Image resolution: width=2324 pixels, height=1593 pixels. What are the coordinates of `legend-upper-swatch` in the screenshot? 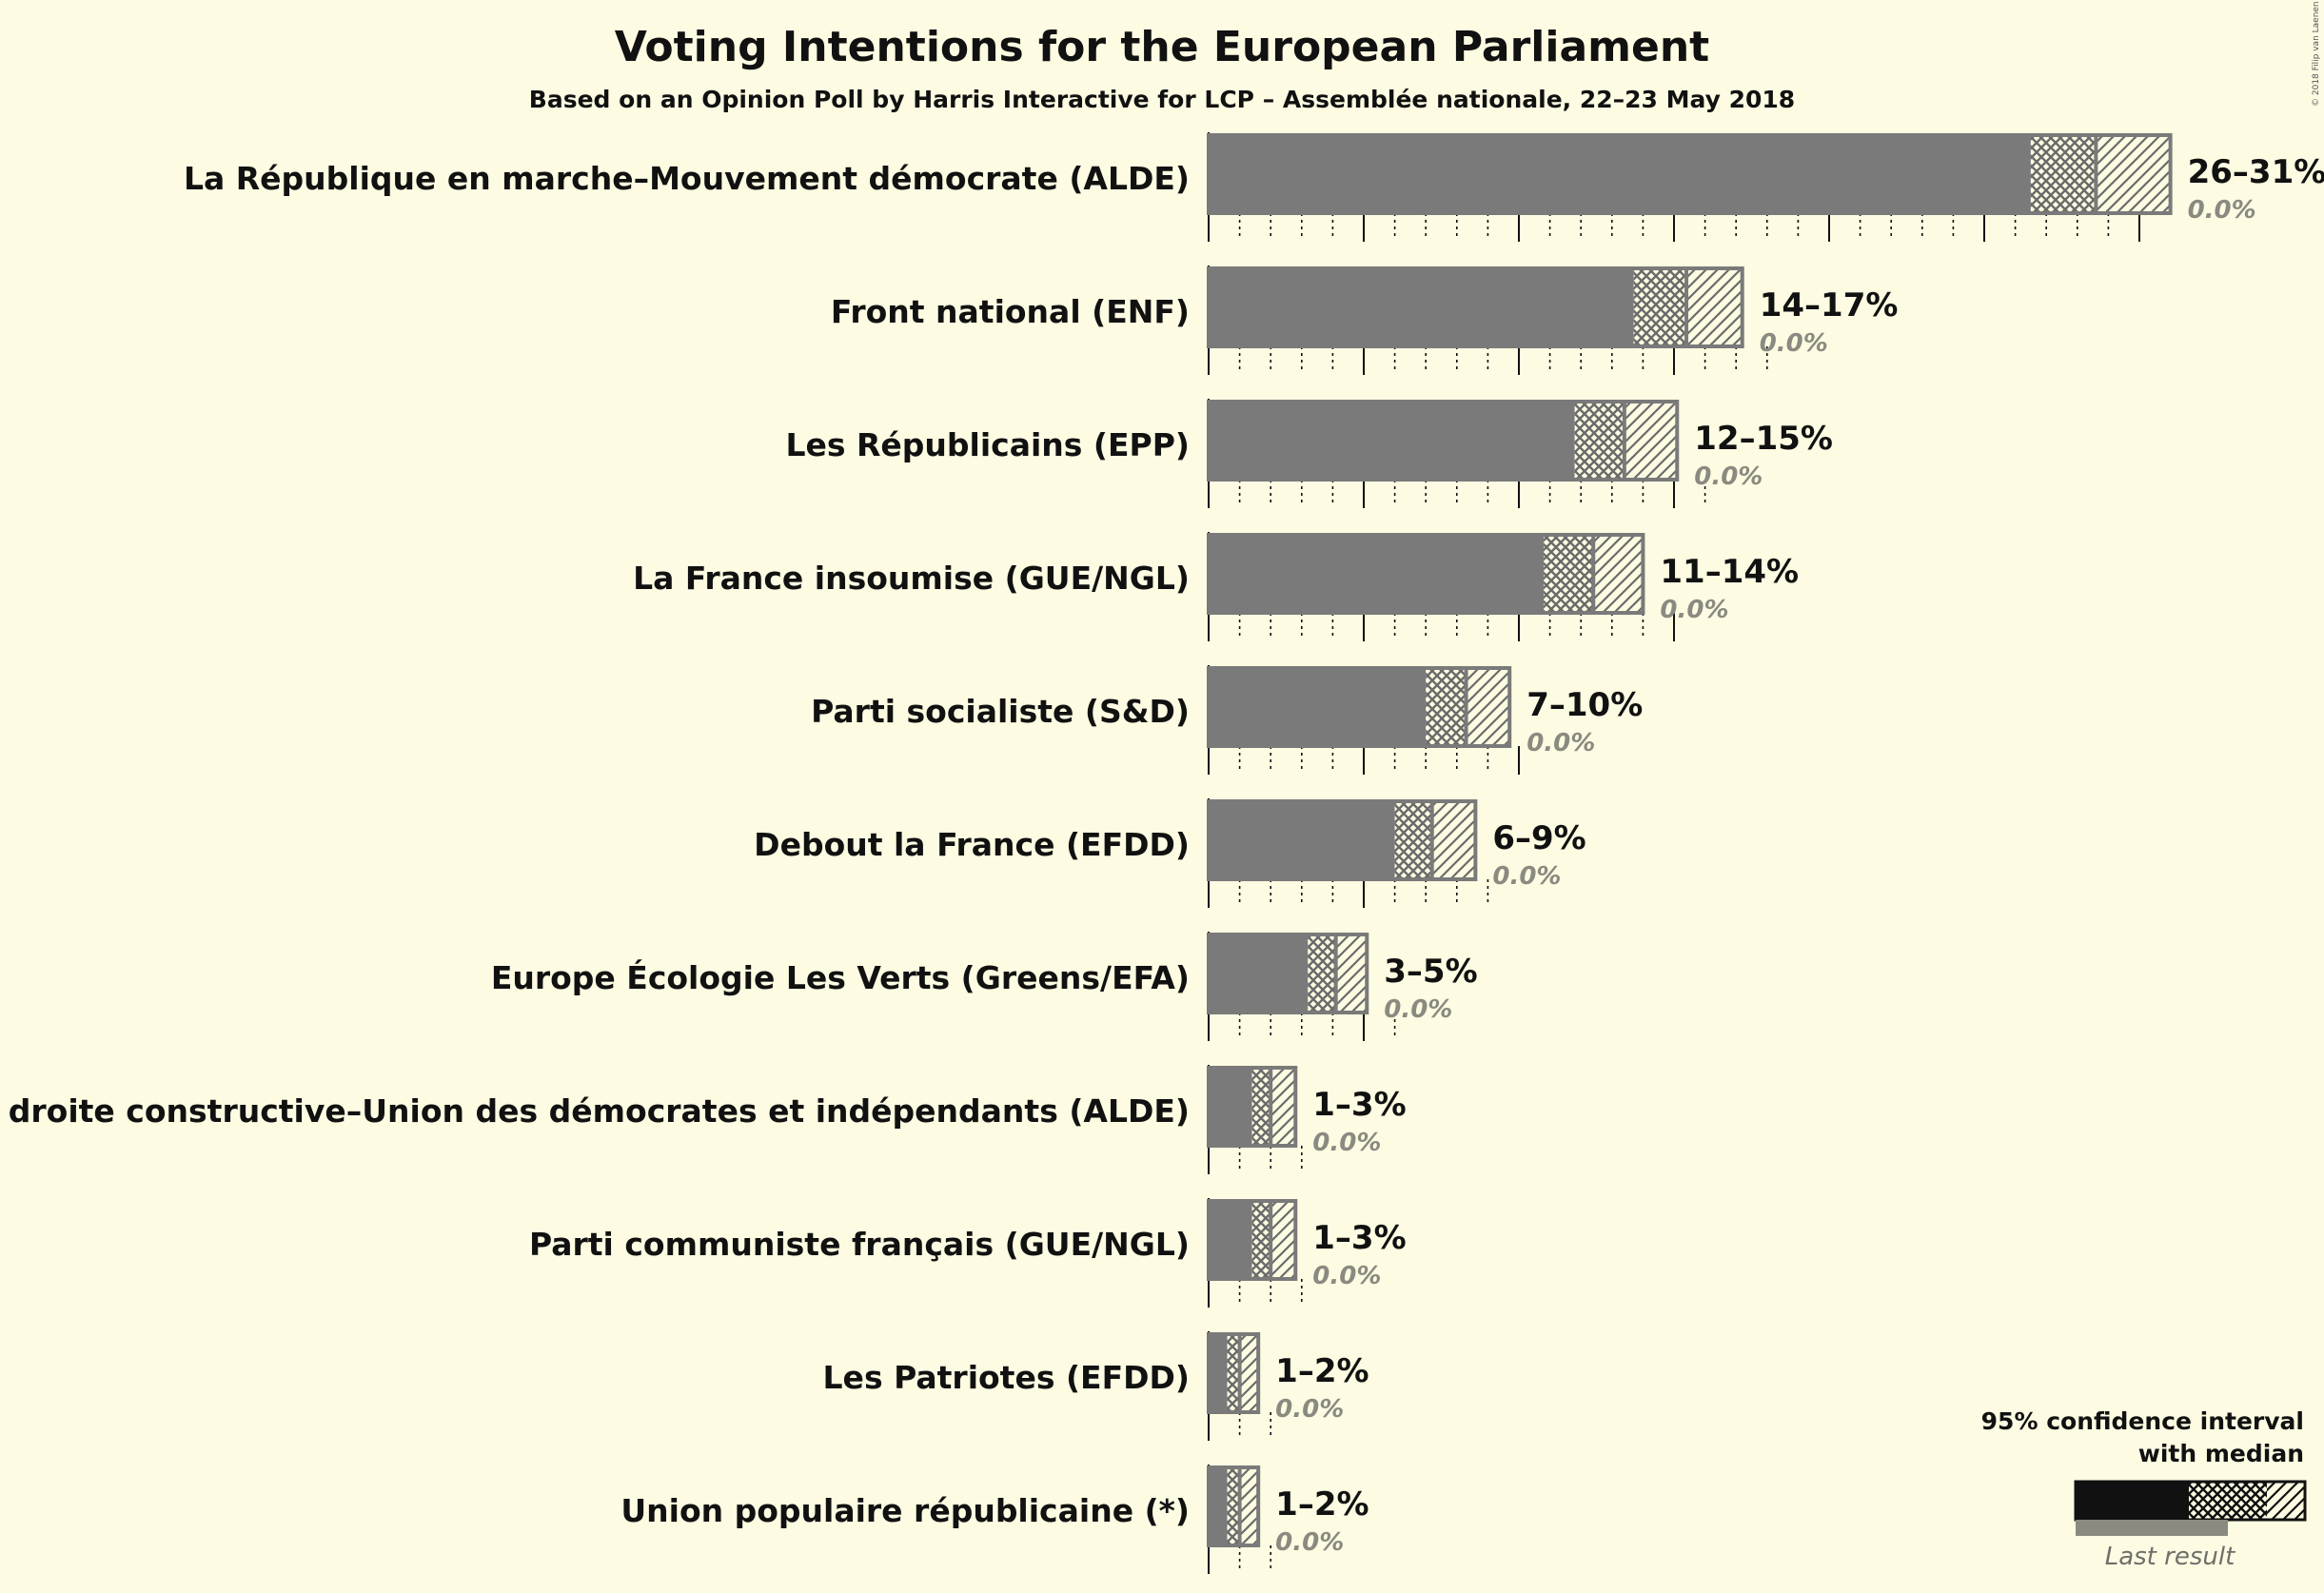 It's located at (2286, 1501).